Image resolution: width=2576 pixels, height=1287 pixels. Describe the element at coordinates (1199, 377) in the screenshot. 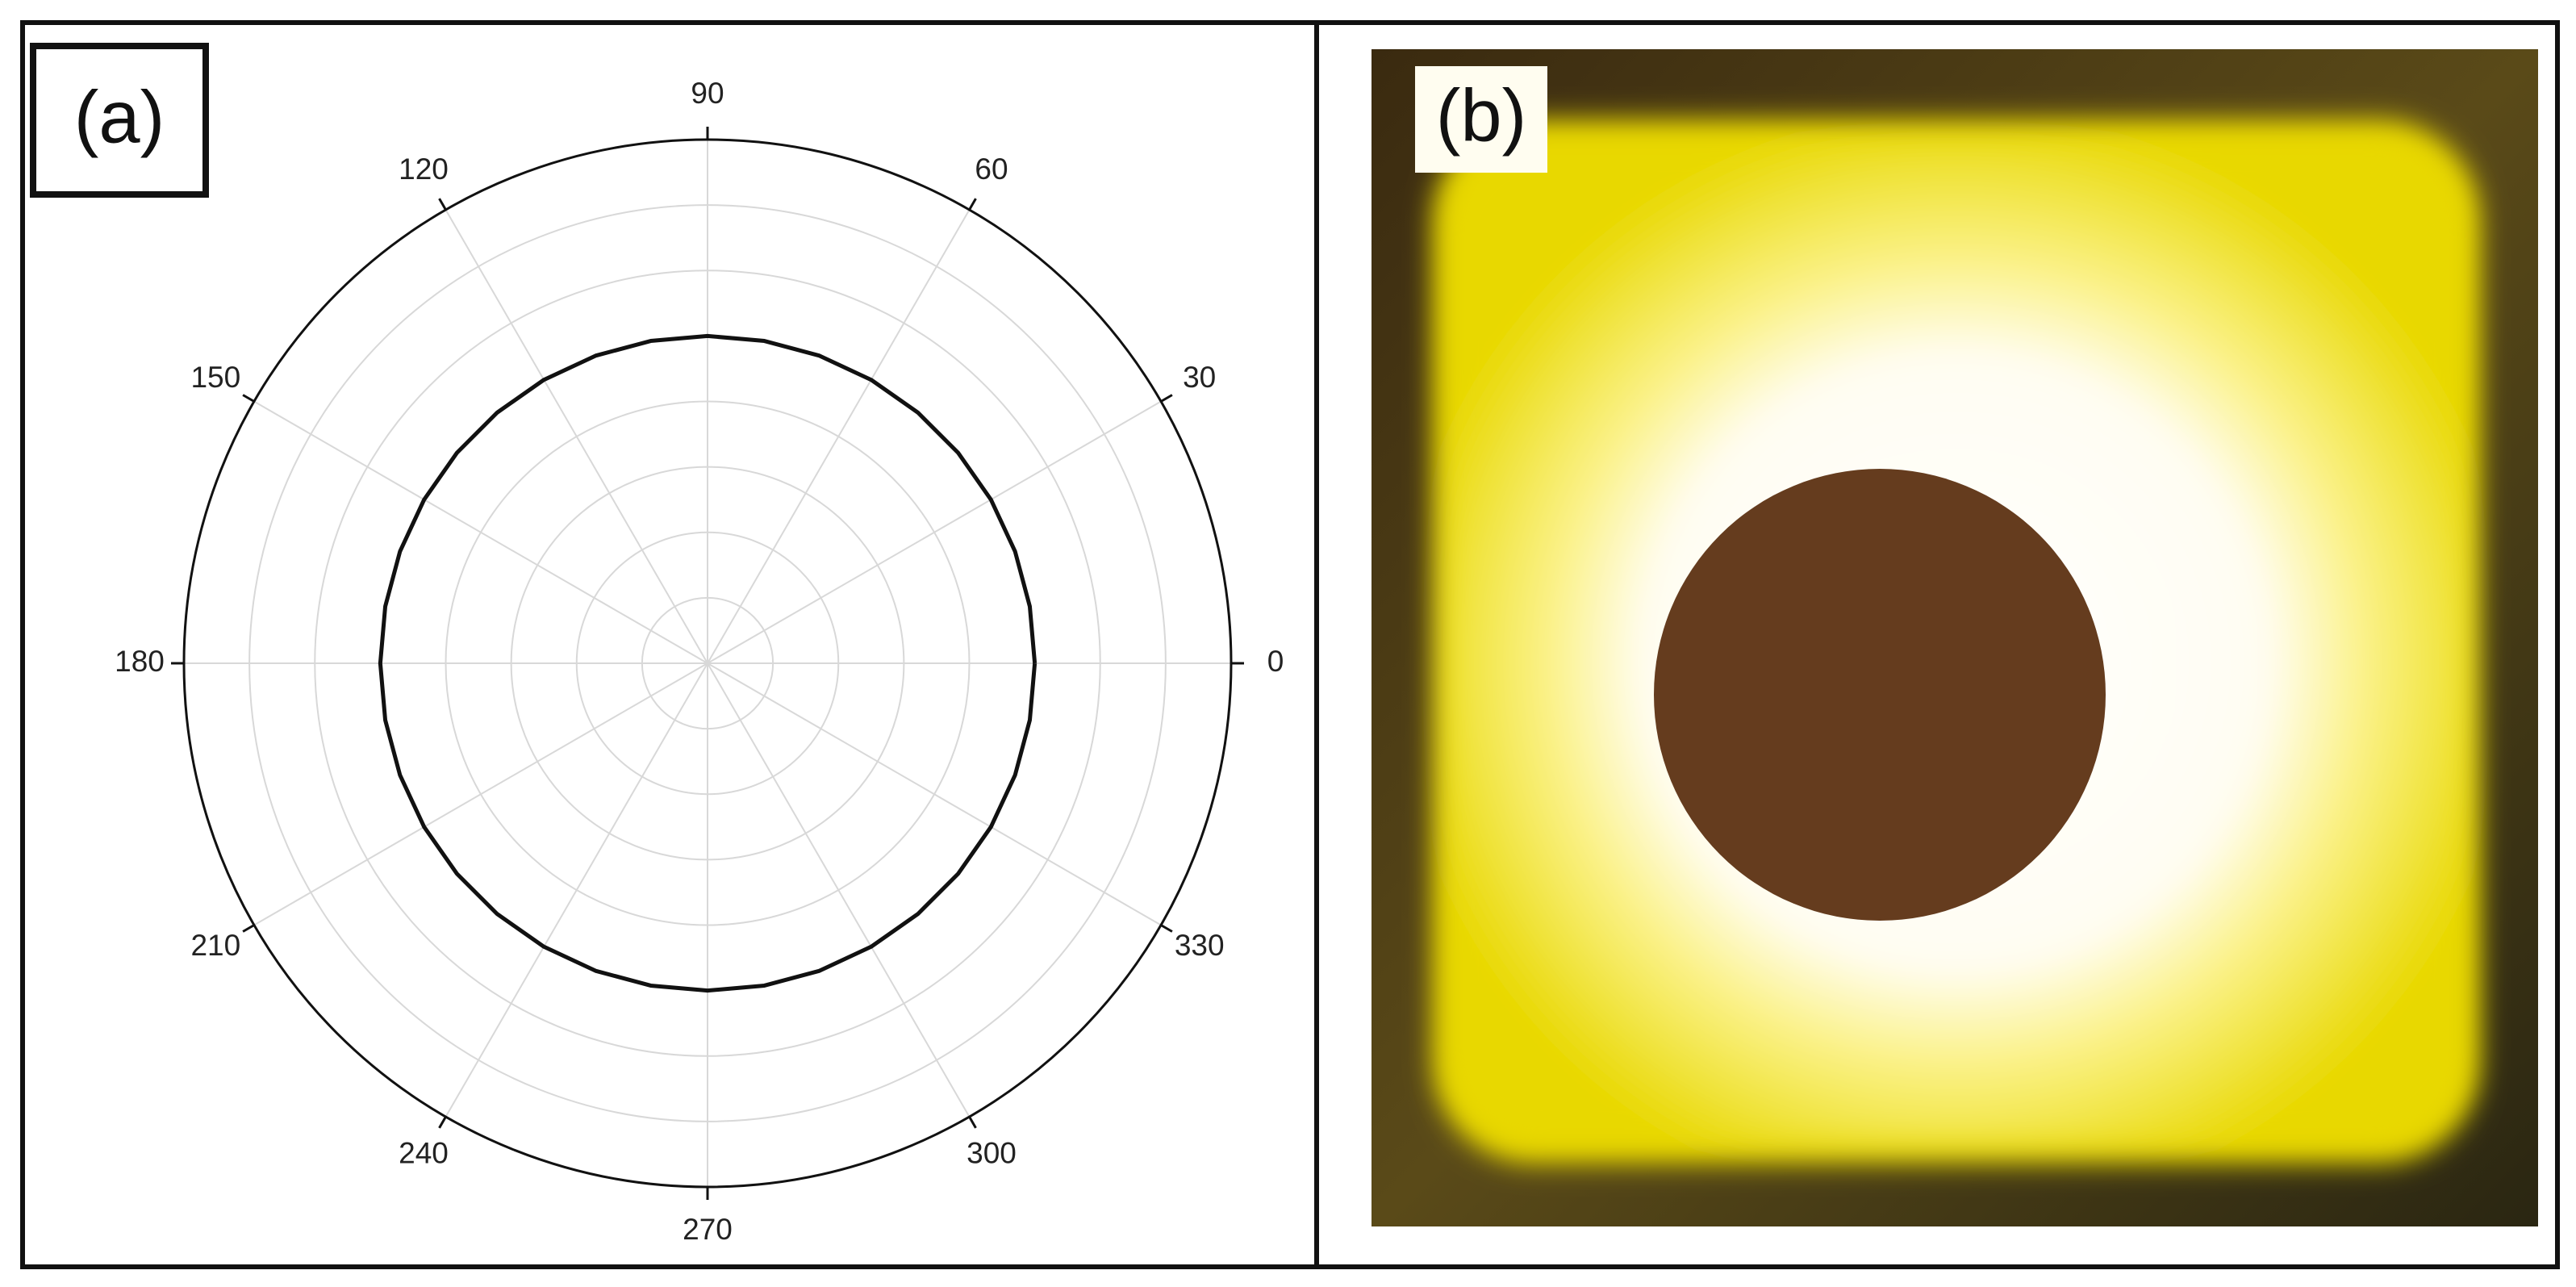

I see `theta-tick-label: 30` at that location.